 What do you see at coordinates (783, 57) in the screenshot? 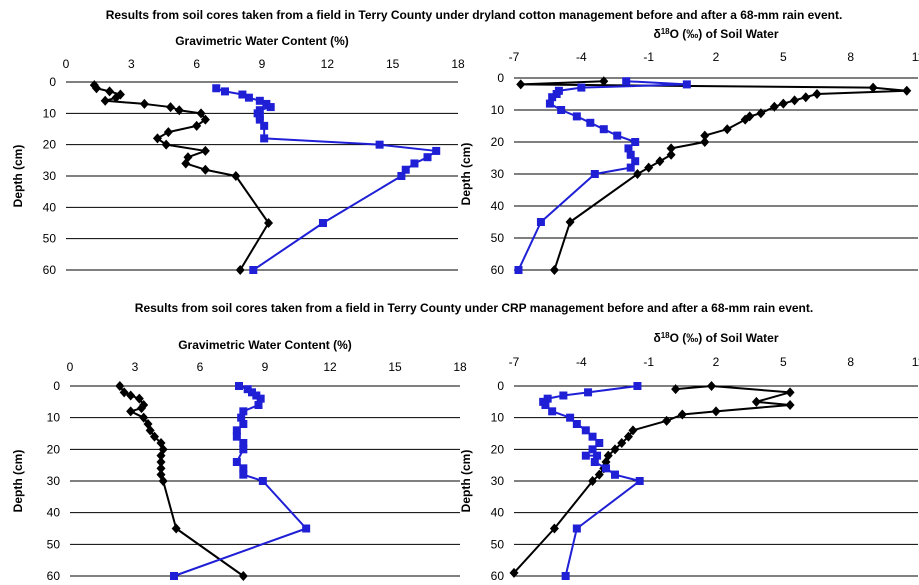
I see `x-tick-label: 5` at bounding box center [783, 57].